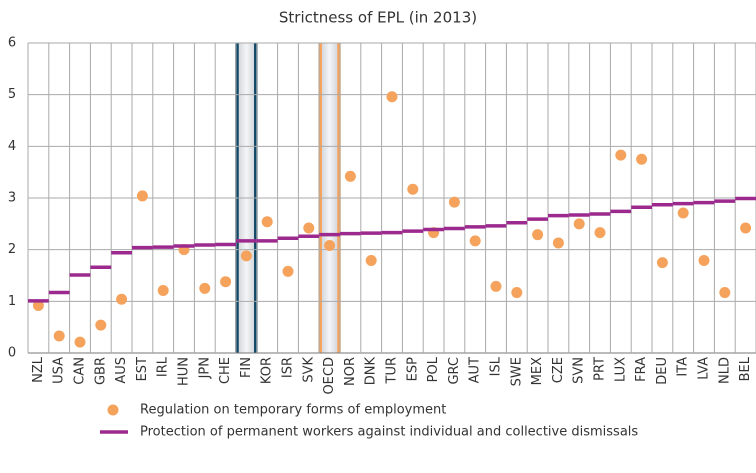 The image size is (756, 473). What do you see at coordinates (184, 371) in the screenshot?
I see `x-tick-label: HUN` at bounding box center [184, 371].